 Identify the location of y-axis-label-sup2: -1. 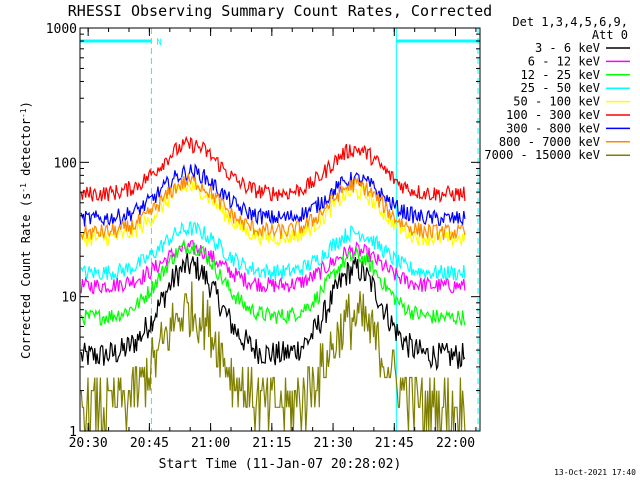
(23, 113).